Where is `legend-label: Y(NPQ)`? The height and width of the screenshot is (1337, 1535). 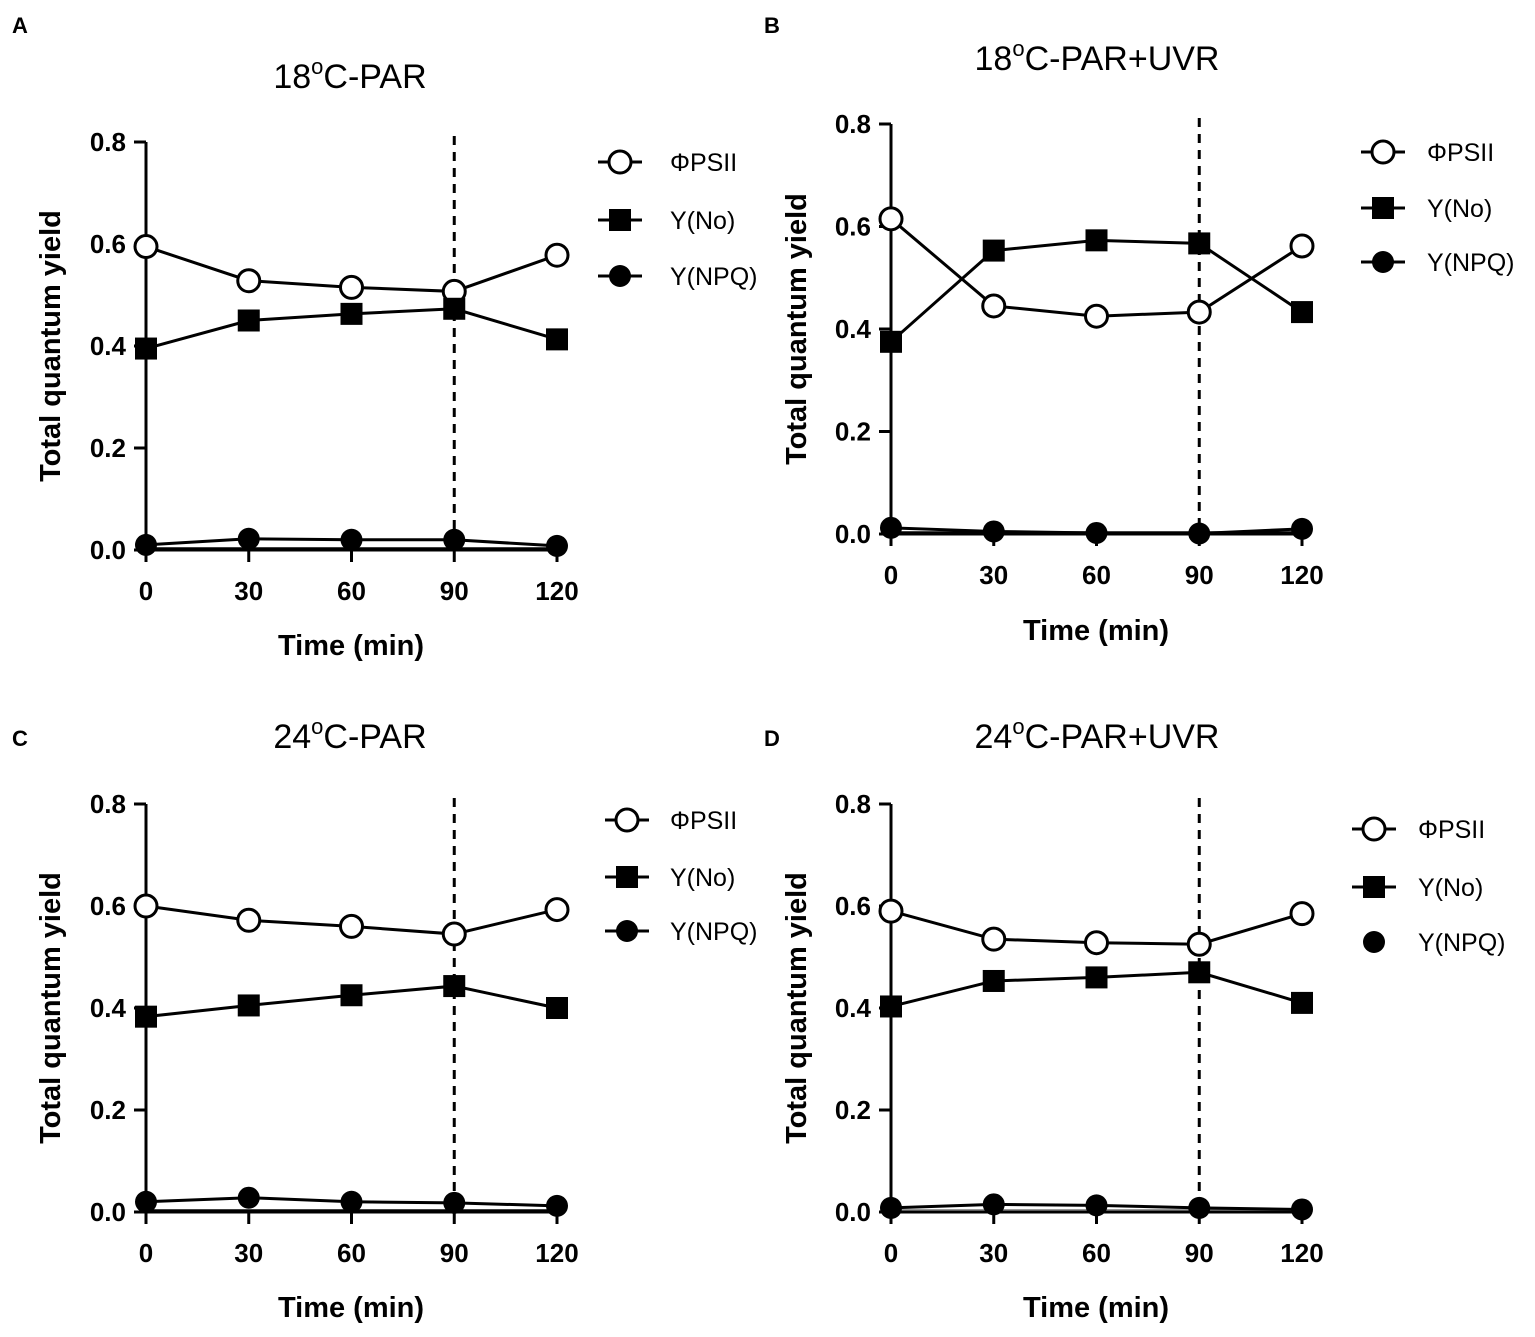 legend-label: Y(NPQ) is located at coordinates (714, 932).